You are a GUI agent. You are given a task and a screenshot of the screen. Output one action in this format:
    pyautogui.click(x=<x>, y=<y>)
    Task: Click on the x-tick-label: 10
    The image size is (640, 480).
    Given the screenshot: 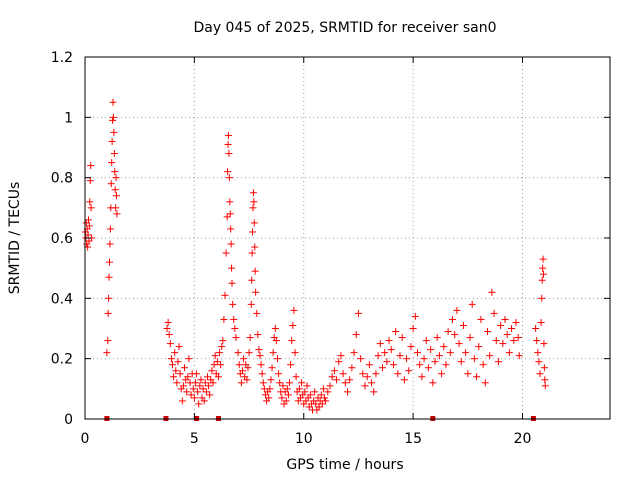 What is the action you would take?
    pyautogui.click(x=304, y=439)
    